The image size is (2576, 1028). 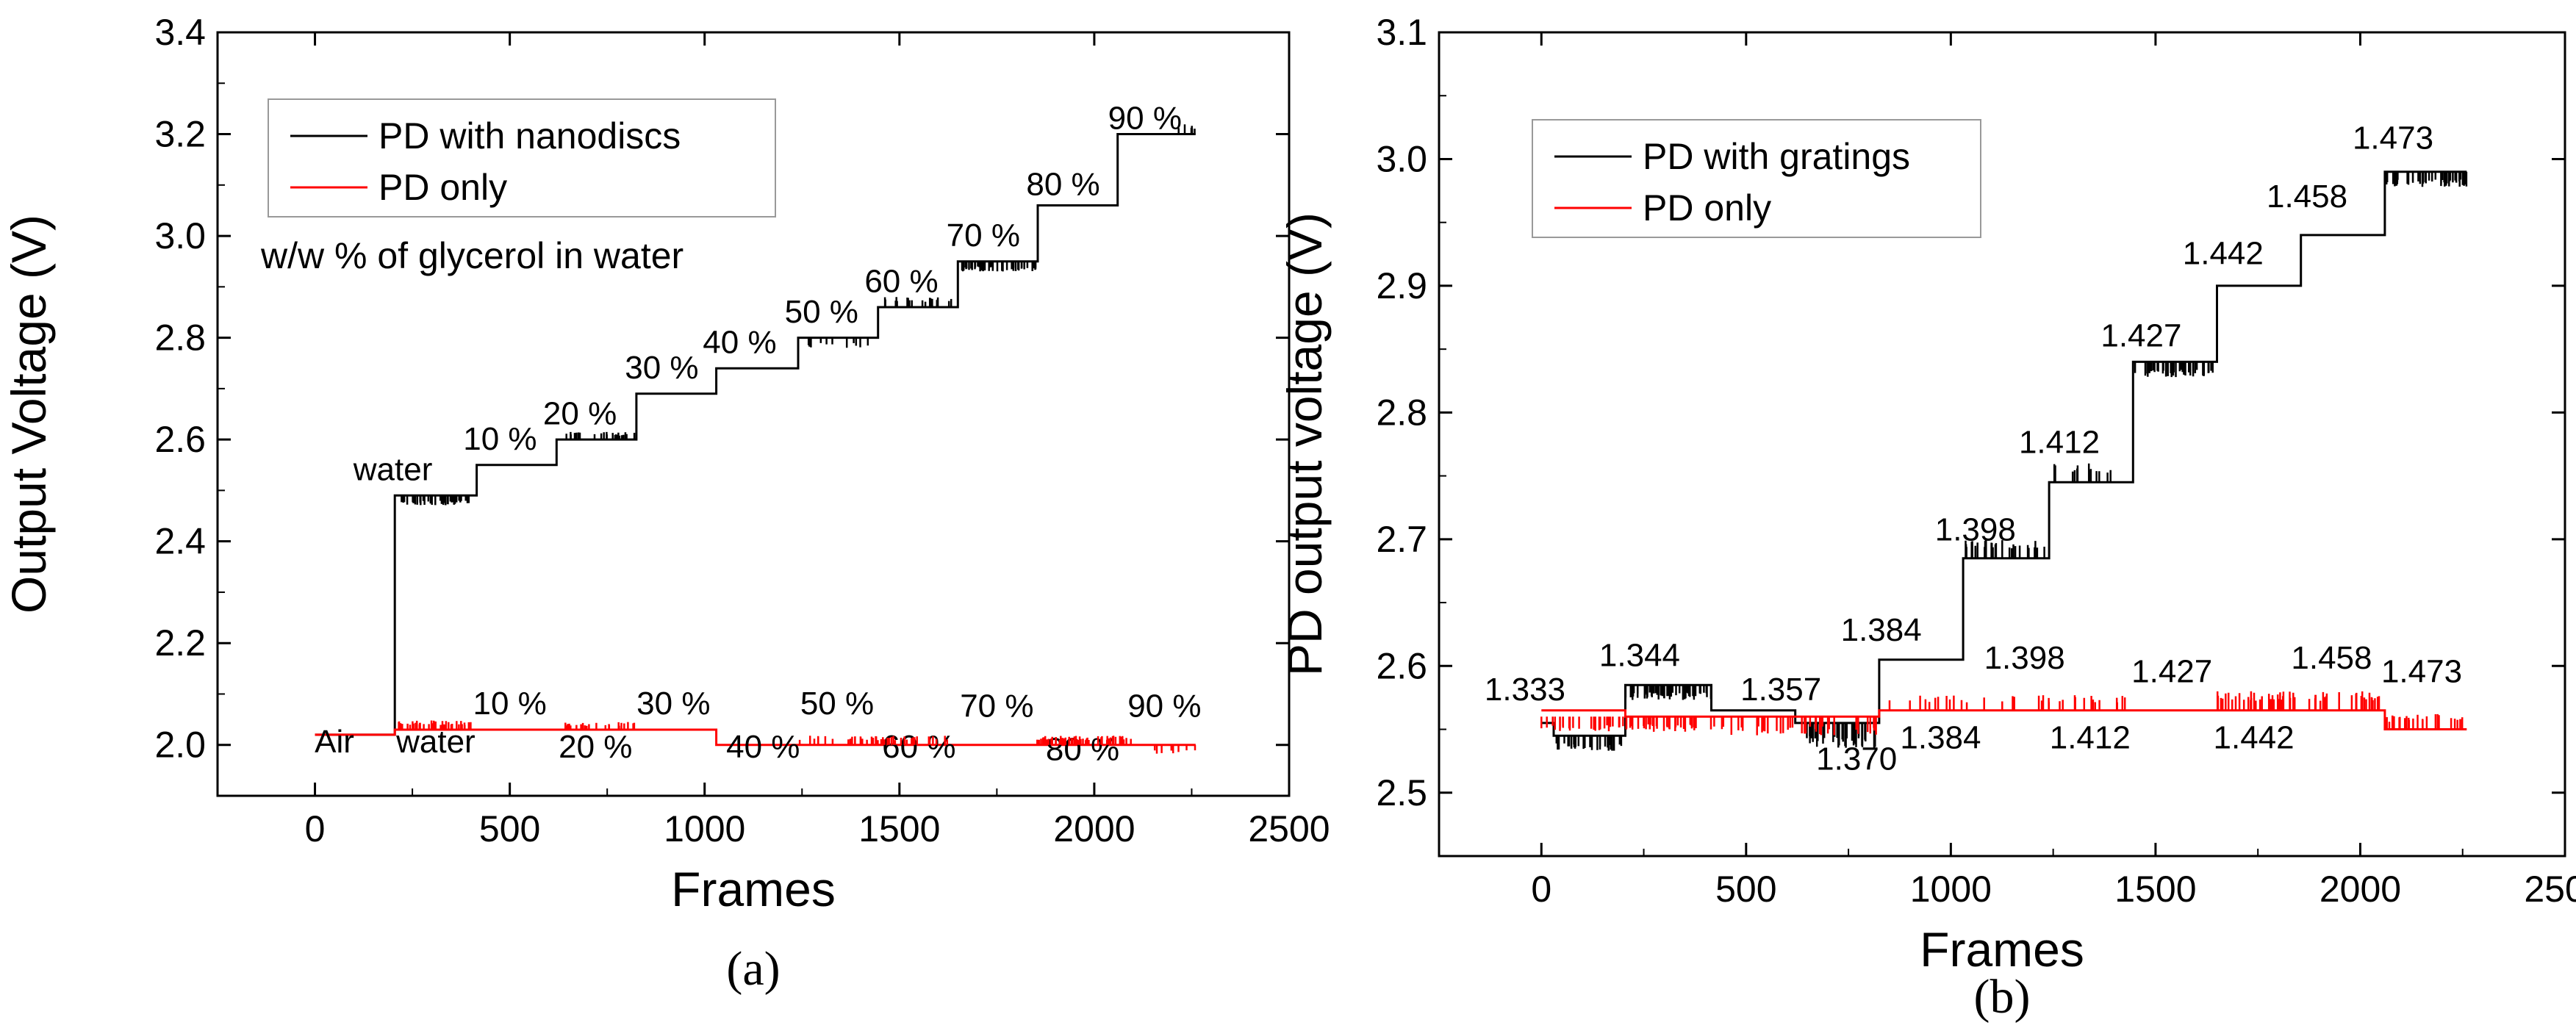 What do you see at coordinates (1401, 285) in the screenshot?
I see `y-tick-label: 2.9` at bounding box center [1401, 285].